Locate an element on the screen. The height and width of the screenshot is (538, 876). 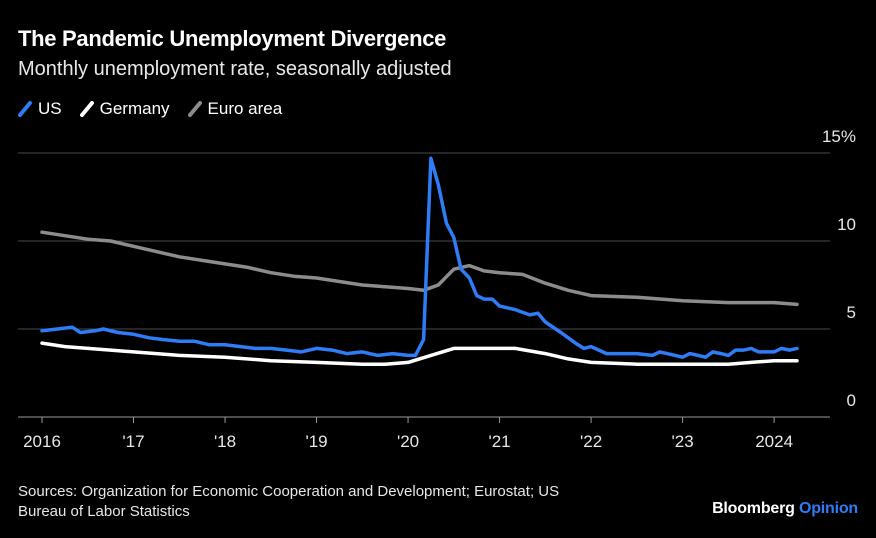
x-tick-label-5: '21 is located at coordinates (499, 441).